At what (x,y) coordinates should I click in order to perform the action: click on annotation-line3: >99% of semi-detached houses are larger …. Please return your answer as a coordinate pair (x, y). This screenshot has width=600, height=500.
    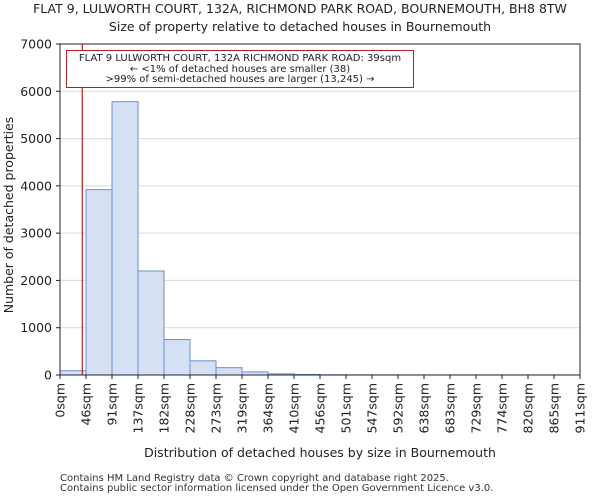
    Looking at the image, I should click on (240, 79).